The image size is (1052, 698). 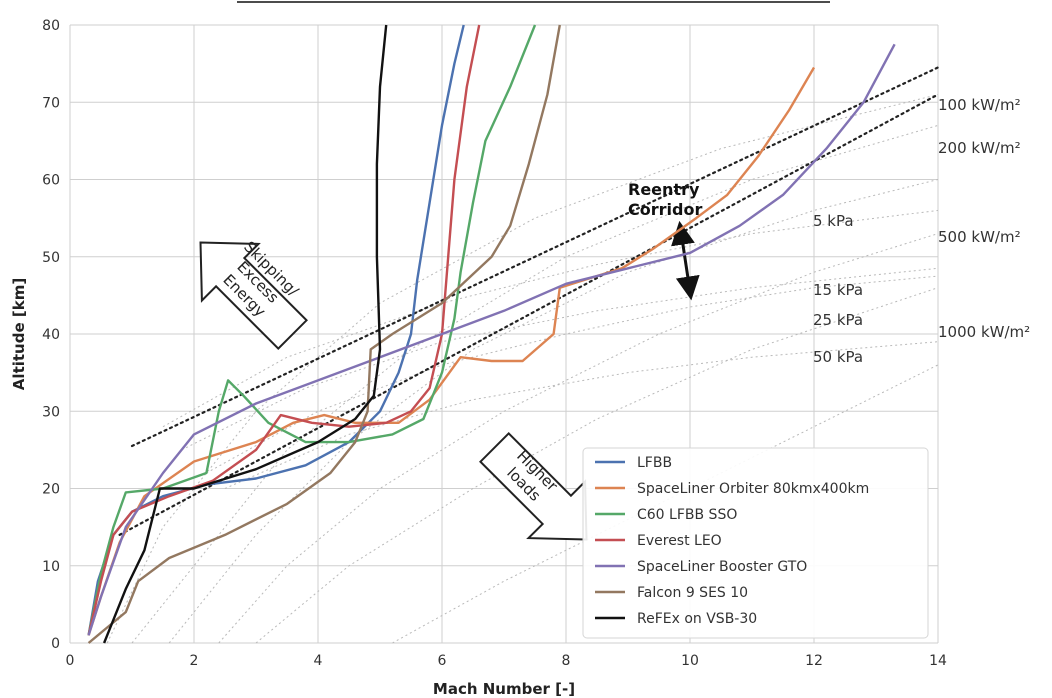 I want to click on pressure-label: 25 kPa, so click(x=838, y=320).